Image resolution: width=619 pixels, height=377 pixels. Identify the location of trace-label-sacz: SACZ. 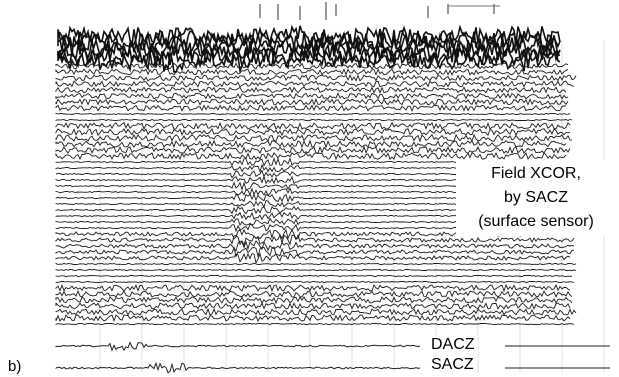
(452, 365).